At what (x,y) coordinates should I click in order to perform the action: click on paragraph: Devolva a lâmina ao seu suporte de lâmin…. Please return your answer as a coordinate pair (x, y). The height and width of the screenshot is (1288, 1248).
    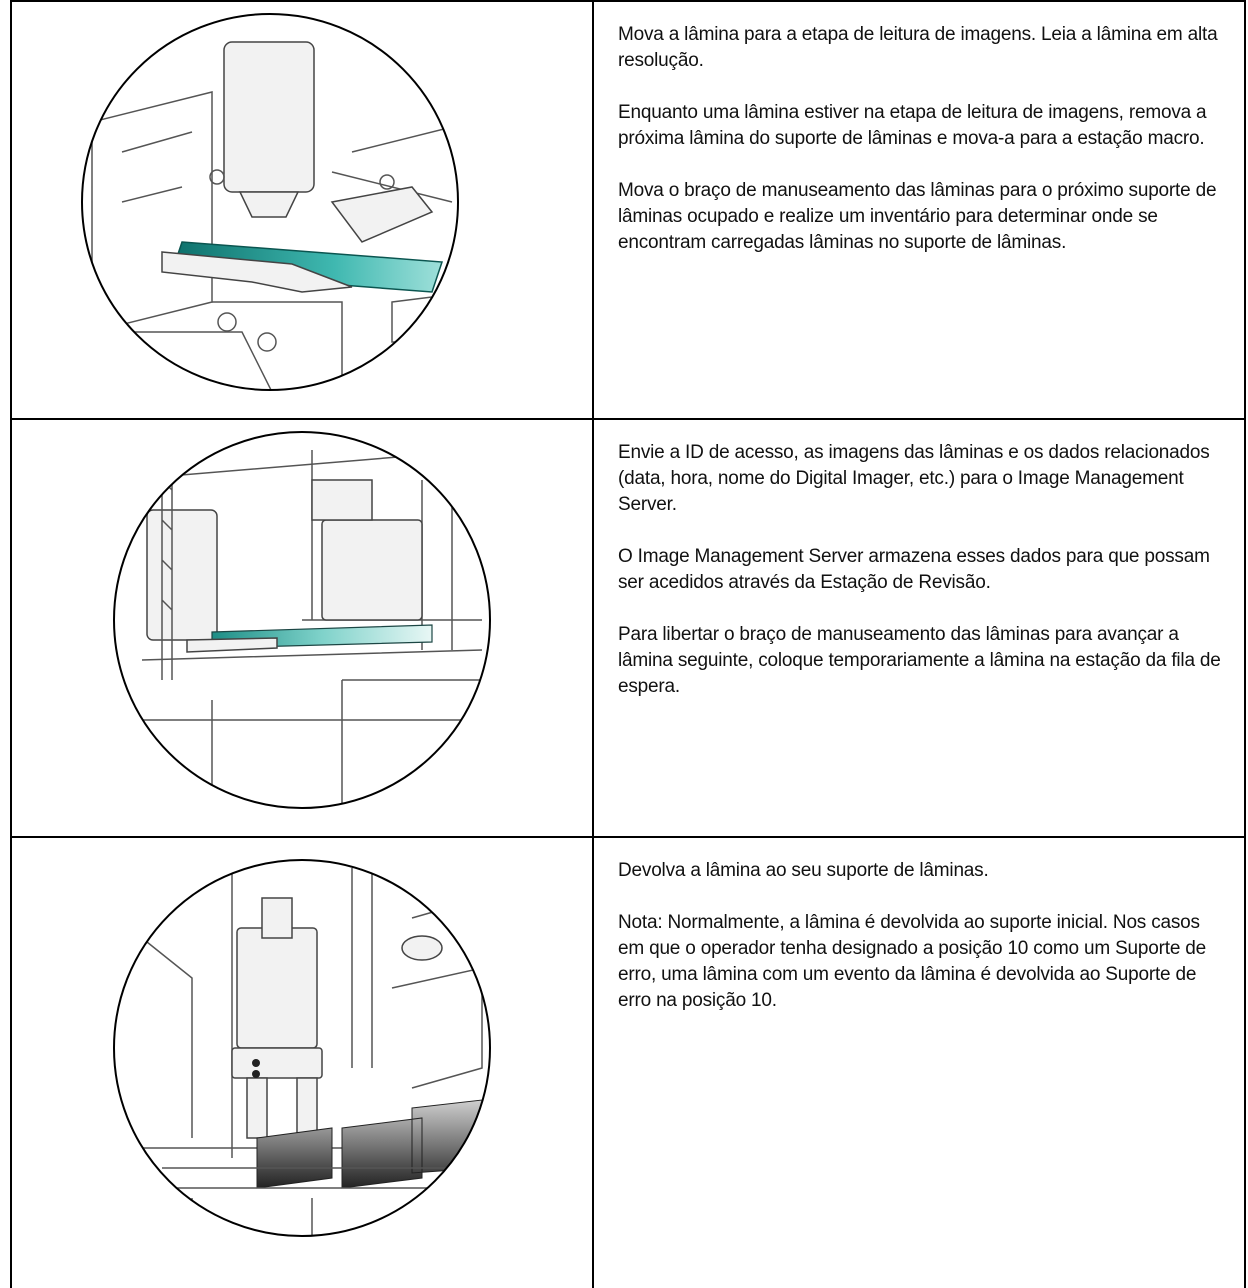
    Looking at the image, I should click on (803, 870).